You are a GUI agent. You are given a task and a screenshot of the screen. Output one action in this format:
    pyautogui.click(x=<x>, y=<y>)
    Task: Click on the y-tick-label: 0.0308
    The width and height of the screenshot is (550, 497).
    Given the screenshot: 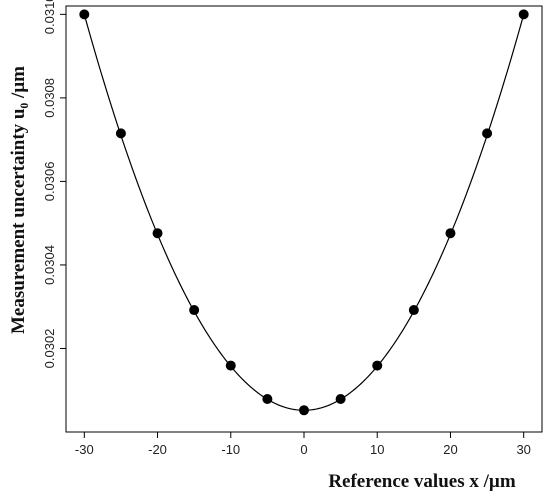 What is the action you would take?
    pyautogui.click(x=49, y=98)
    